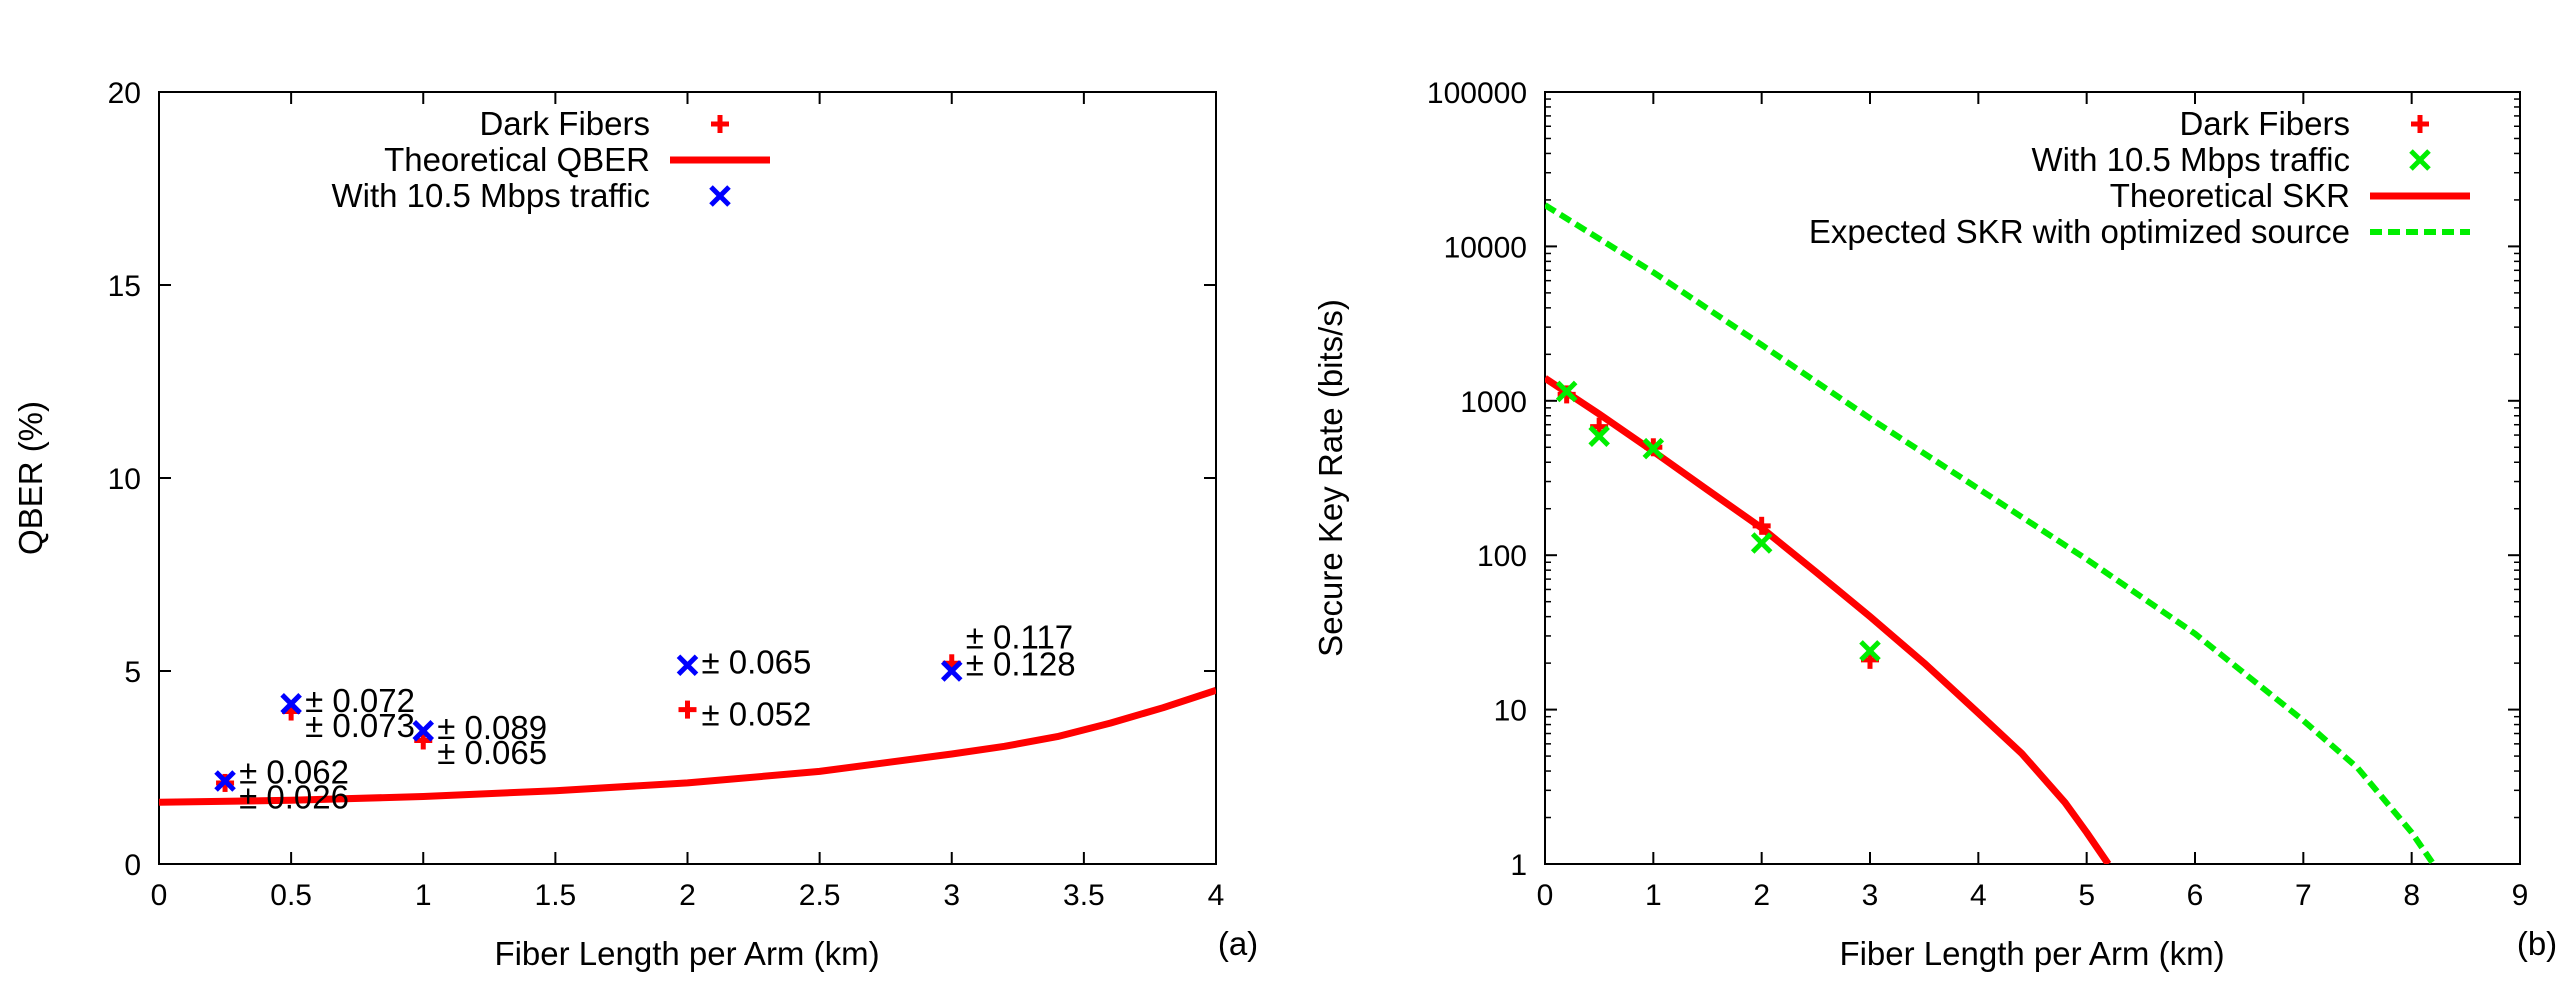 The height and width of the screenshot is (991, 2566). Describe the element at coordinates (291, 895) in the screenshot. I see `x-tick-label: 0.5` at that location.